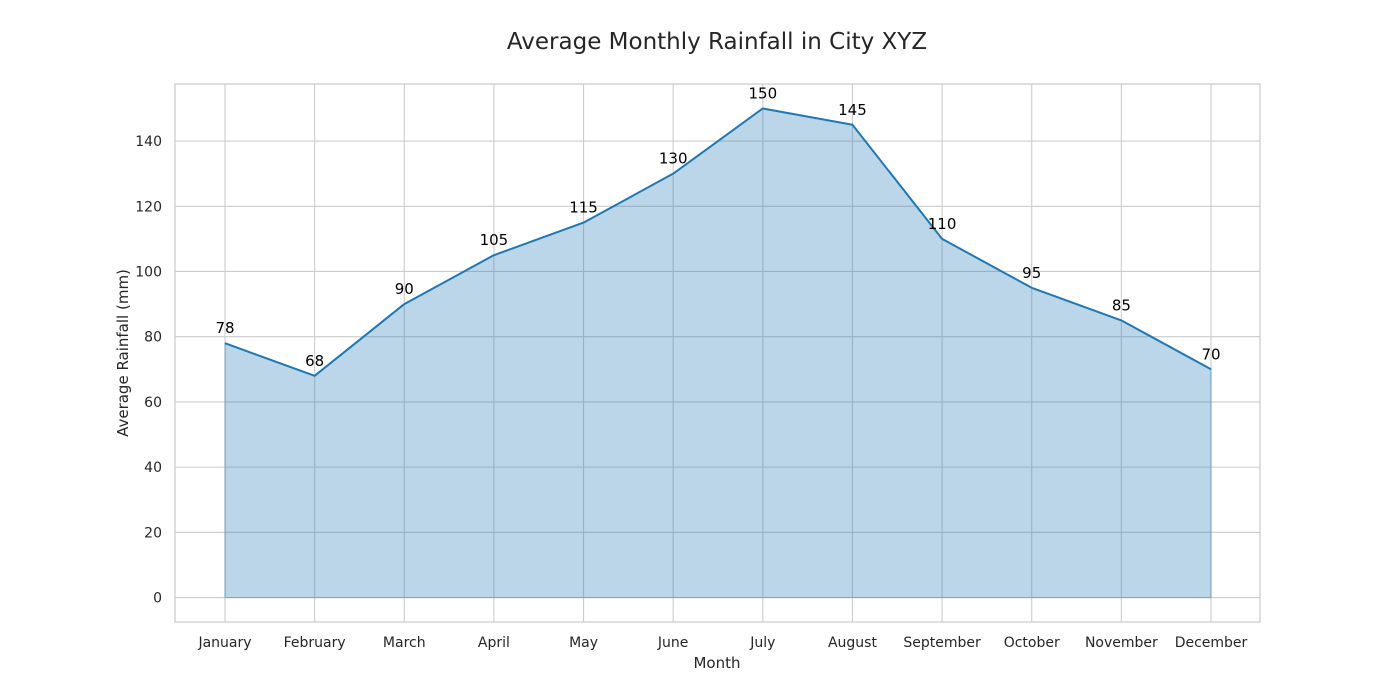 The width and height of the screenshot is (1400, 700). I want to click on x-tick-label: December, so click(1211, 643).